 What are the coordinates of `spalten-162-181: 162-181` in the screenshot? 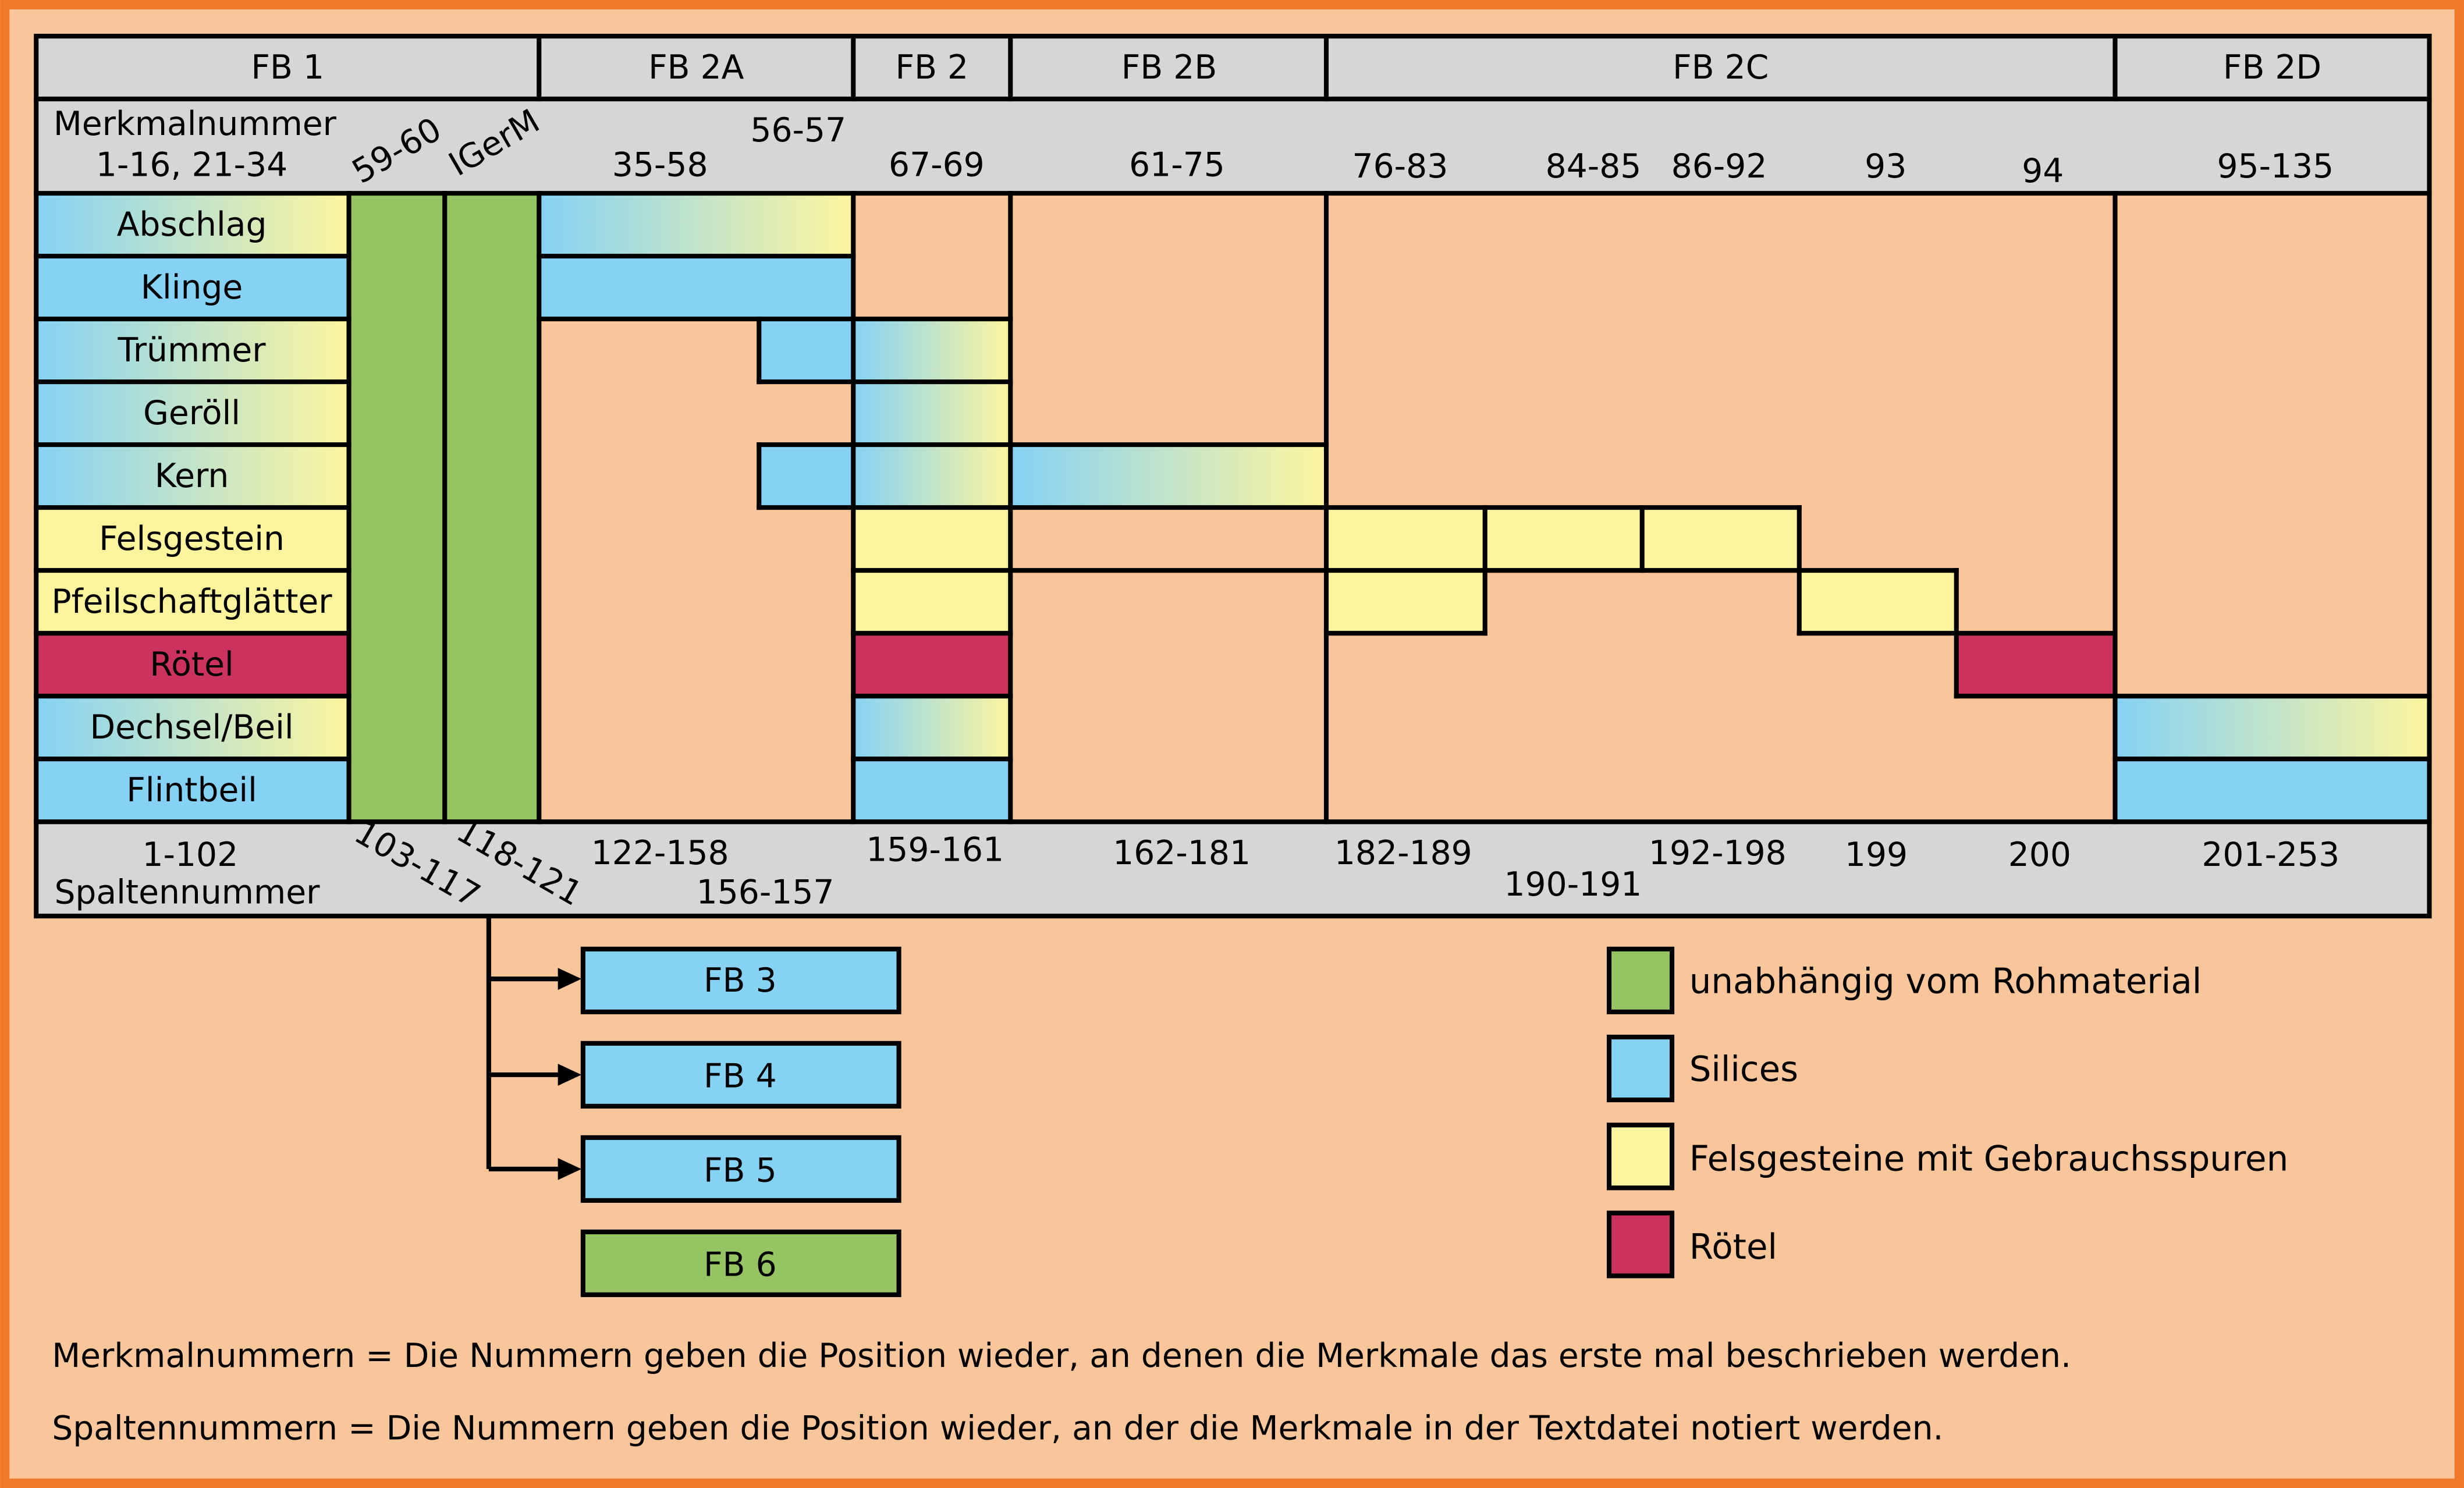 It's located at (1182, 853).